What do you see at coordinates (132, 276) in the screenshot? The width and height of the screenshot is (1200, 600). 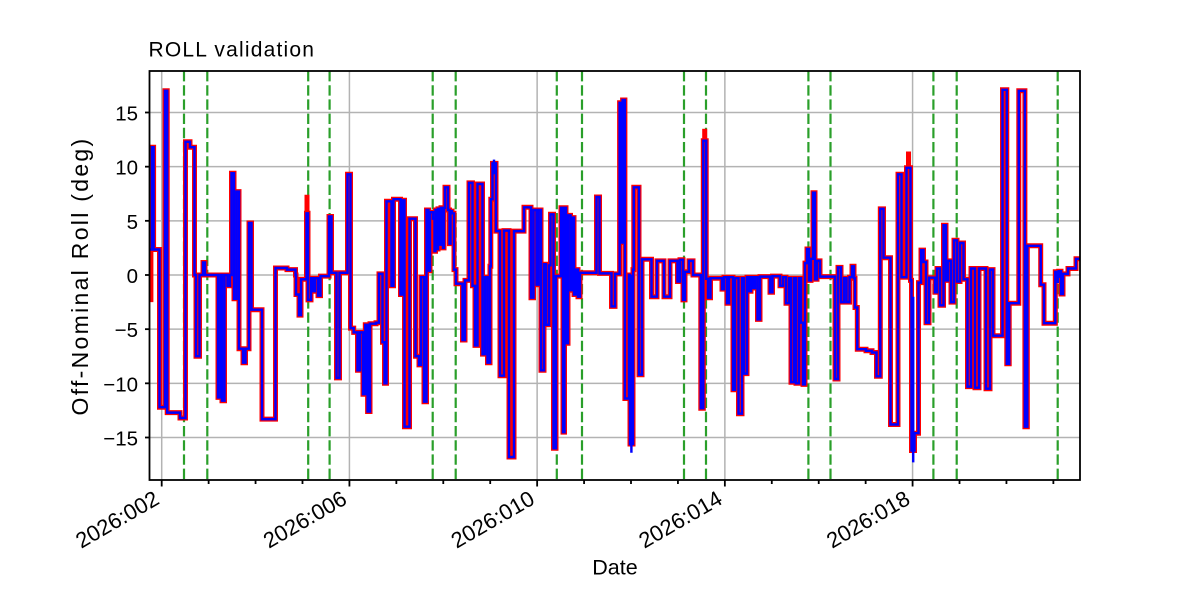 I see `svg-text: 0` at bounding box center [132, 276].